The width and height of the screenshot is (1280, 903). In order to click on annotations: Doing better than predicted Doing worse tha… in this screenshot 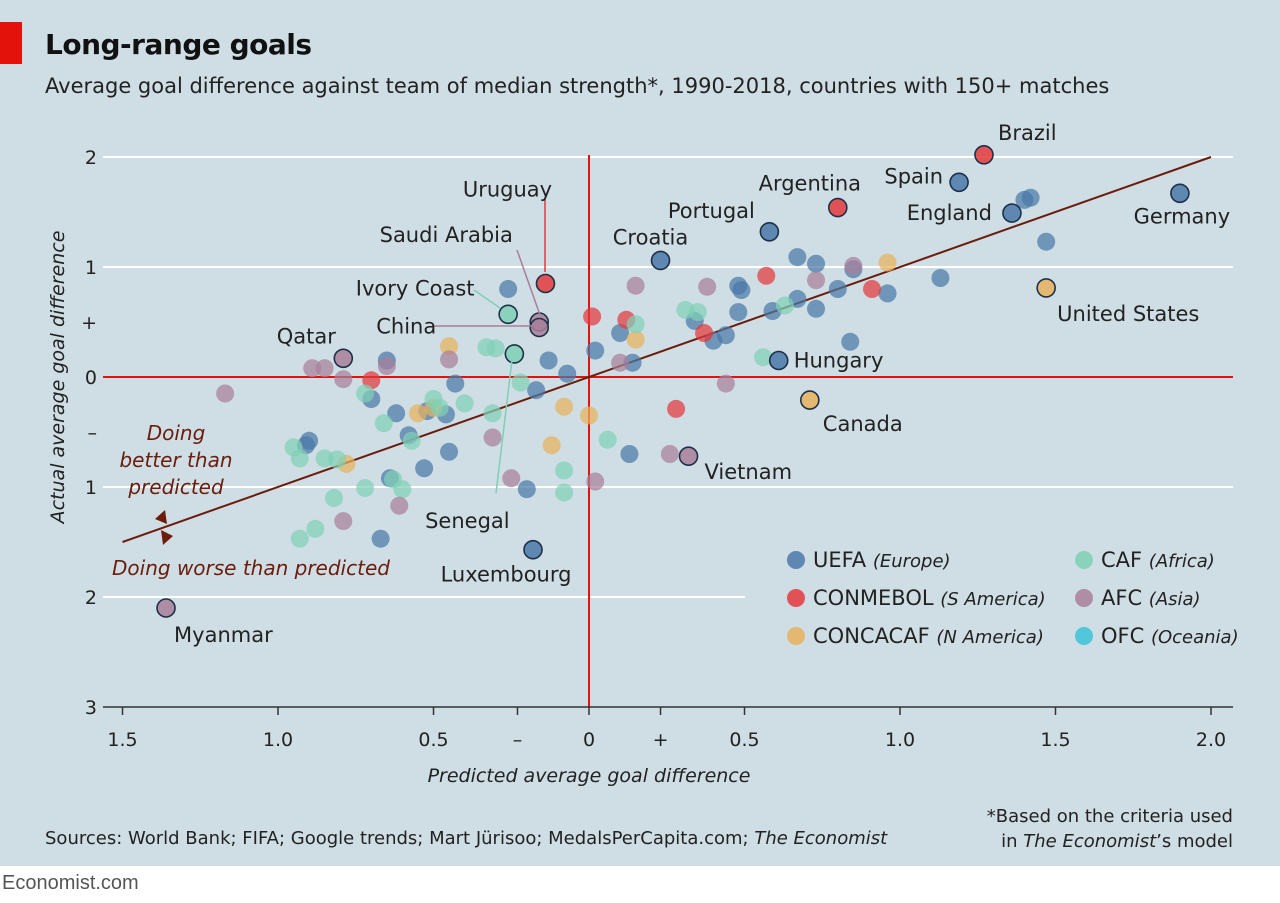, I will do `click(251, 500)`.